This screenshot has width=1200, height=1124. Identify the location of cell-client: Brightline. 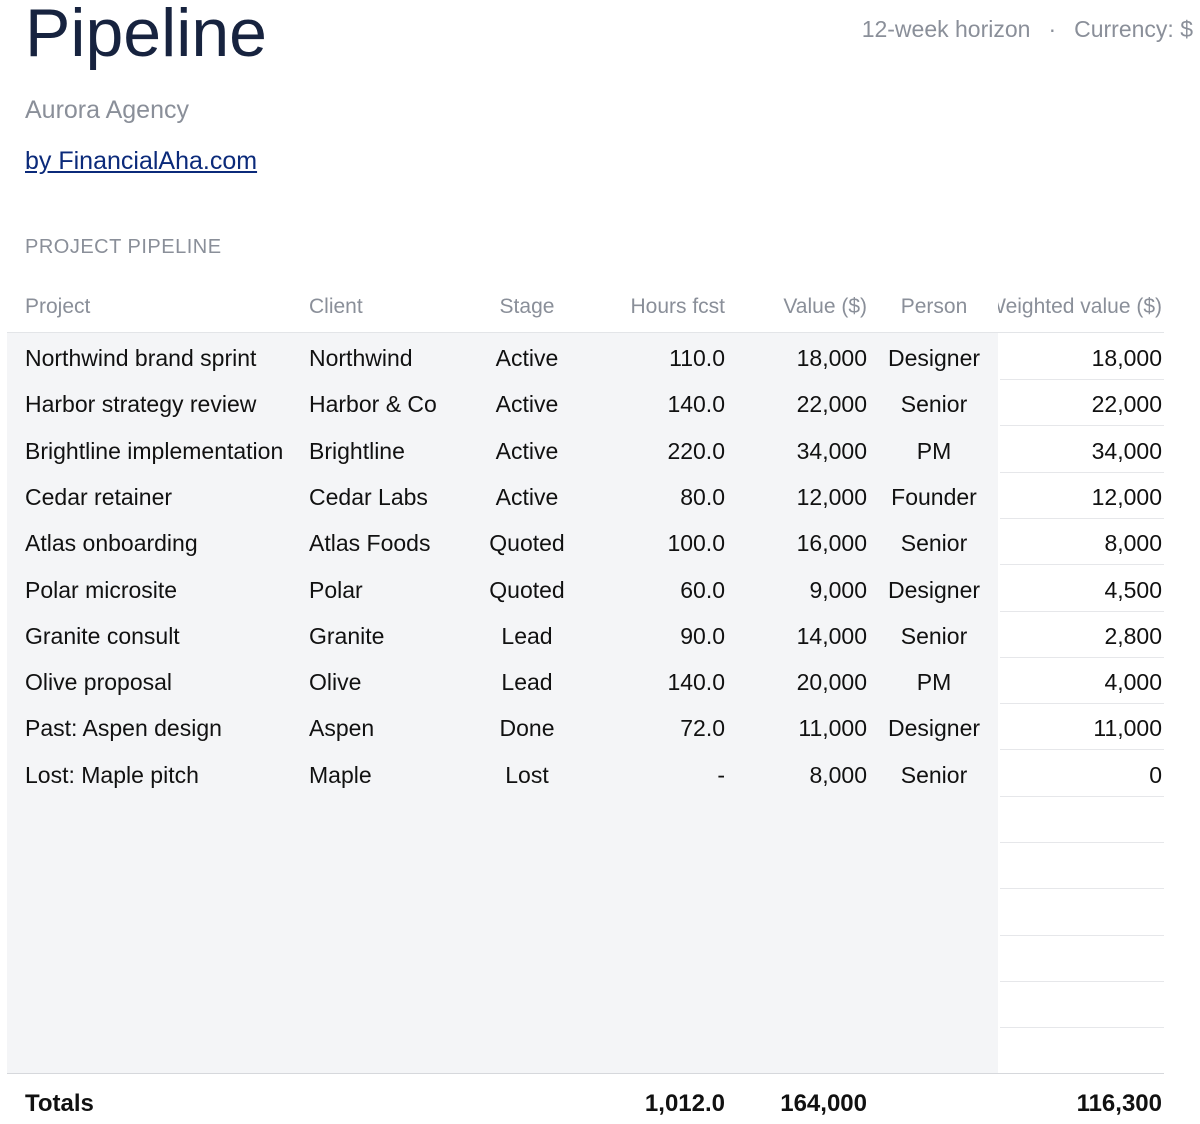
(357, 450).